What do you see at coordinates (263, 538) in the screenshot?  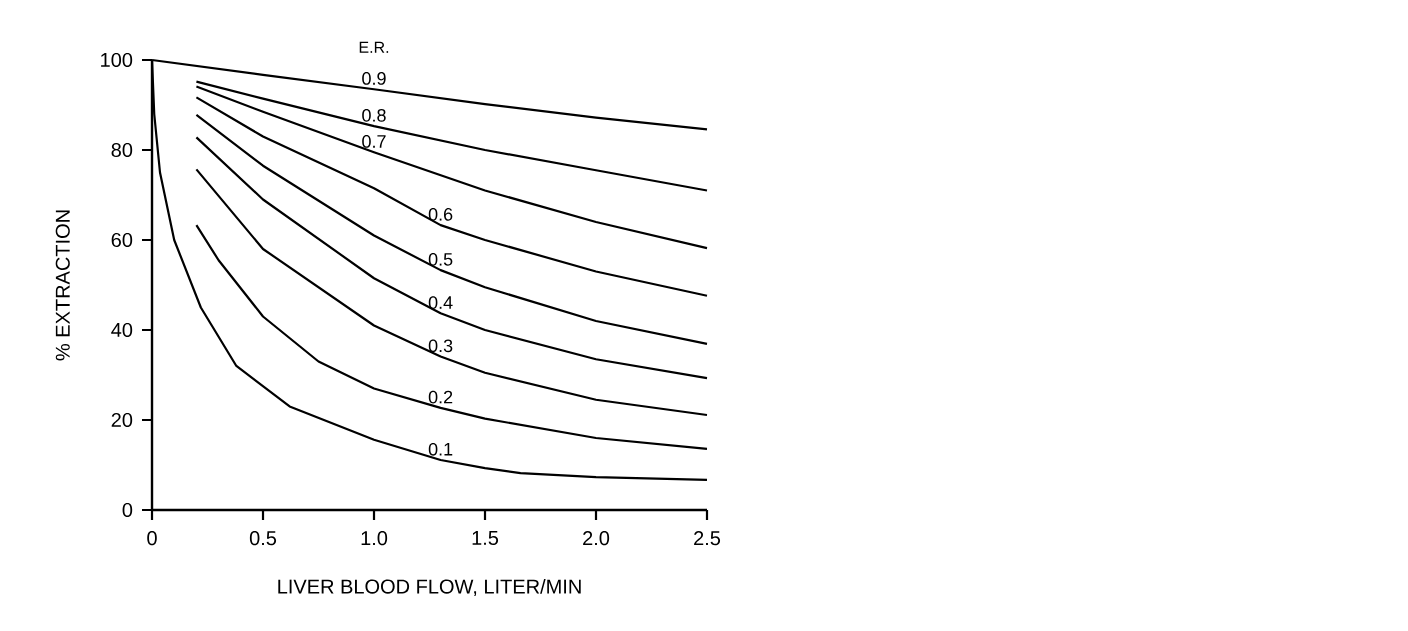 I see `x-tick-label: 0.5` at bounding box center [263, 538].